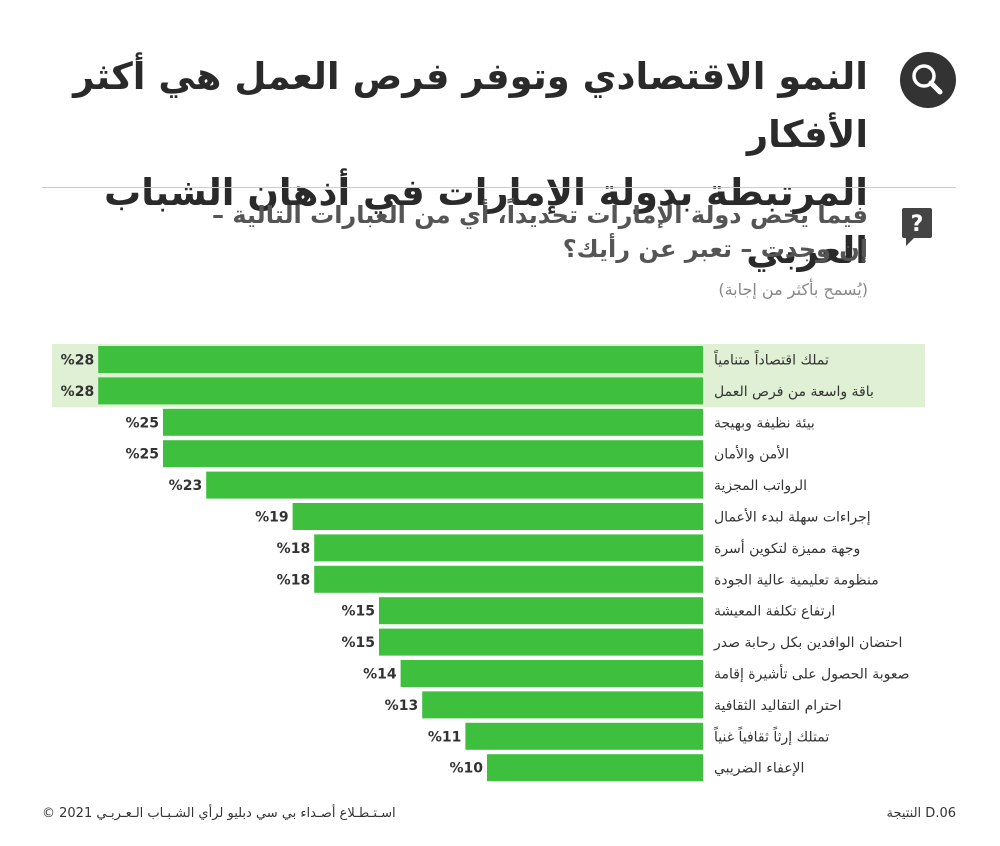  Describe the element at coordinates (466, 769) in the screenshot. I see `bar-value-label: %10` at that location.